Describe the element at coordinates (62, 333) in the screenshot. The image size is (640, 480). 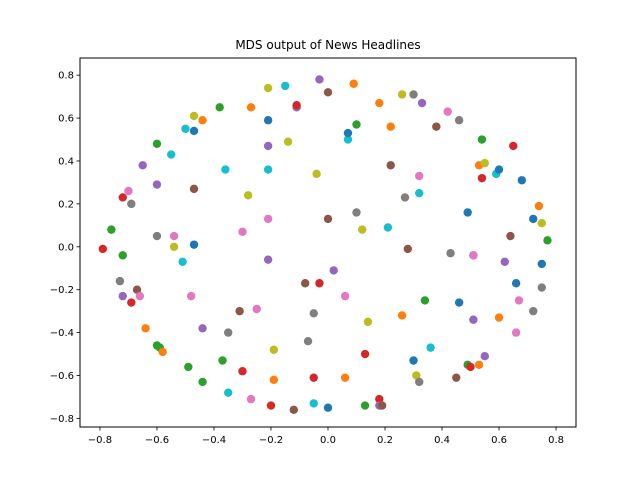
I see `y-tick-label-2: −0.4` at that location.